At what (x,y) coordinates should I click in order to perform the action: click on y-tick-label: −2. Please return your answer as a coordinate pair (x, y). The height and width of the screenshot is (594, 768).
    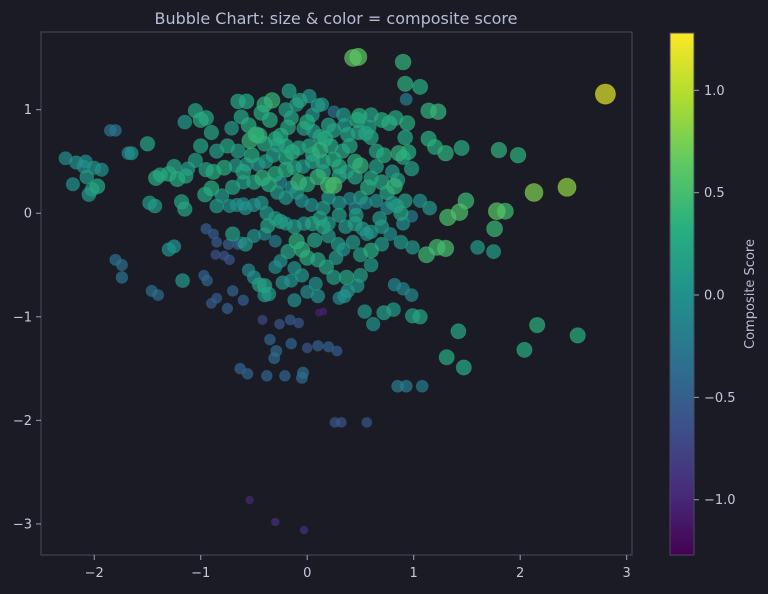
    Looking at the image, I should click on (22, 421).